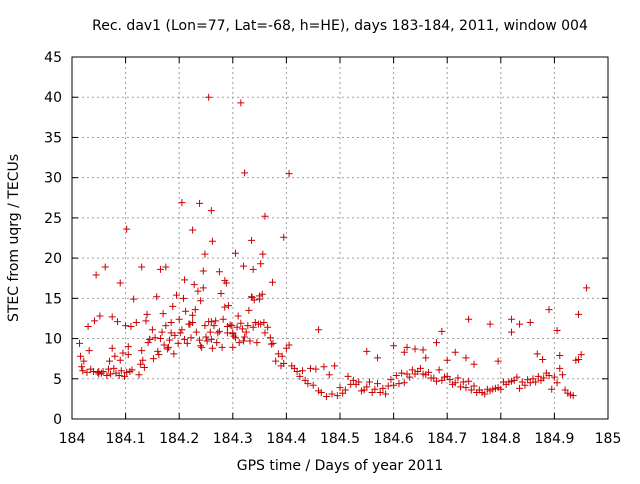 This screenshot has width=640, height=484. I want to click on y-axis-label: STEC from uqrg / TECUs, so click(14, 238).